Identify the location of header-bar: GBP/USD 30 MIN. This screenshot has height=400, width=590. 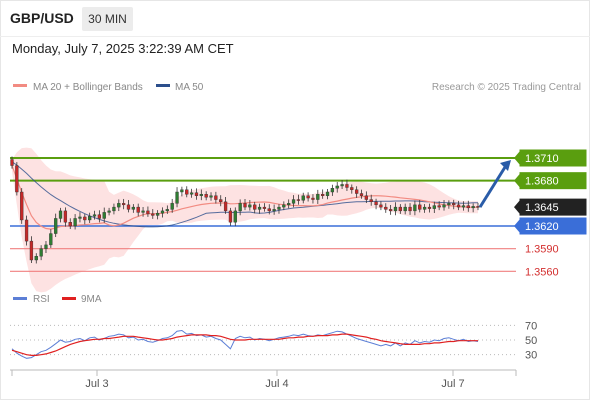
(295, 18).